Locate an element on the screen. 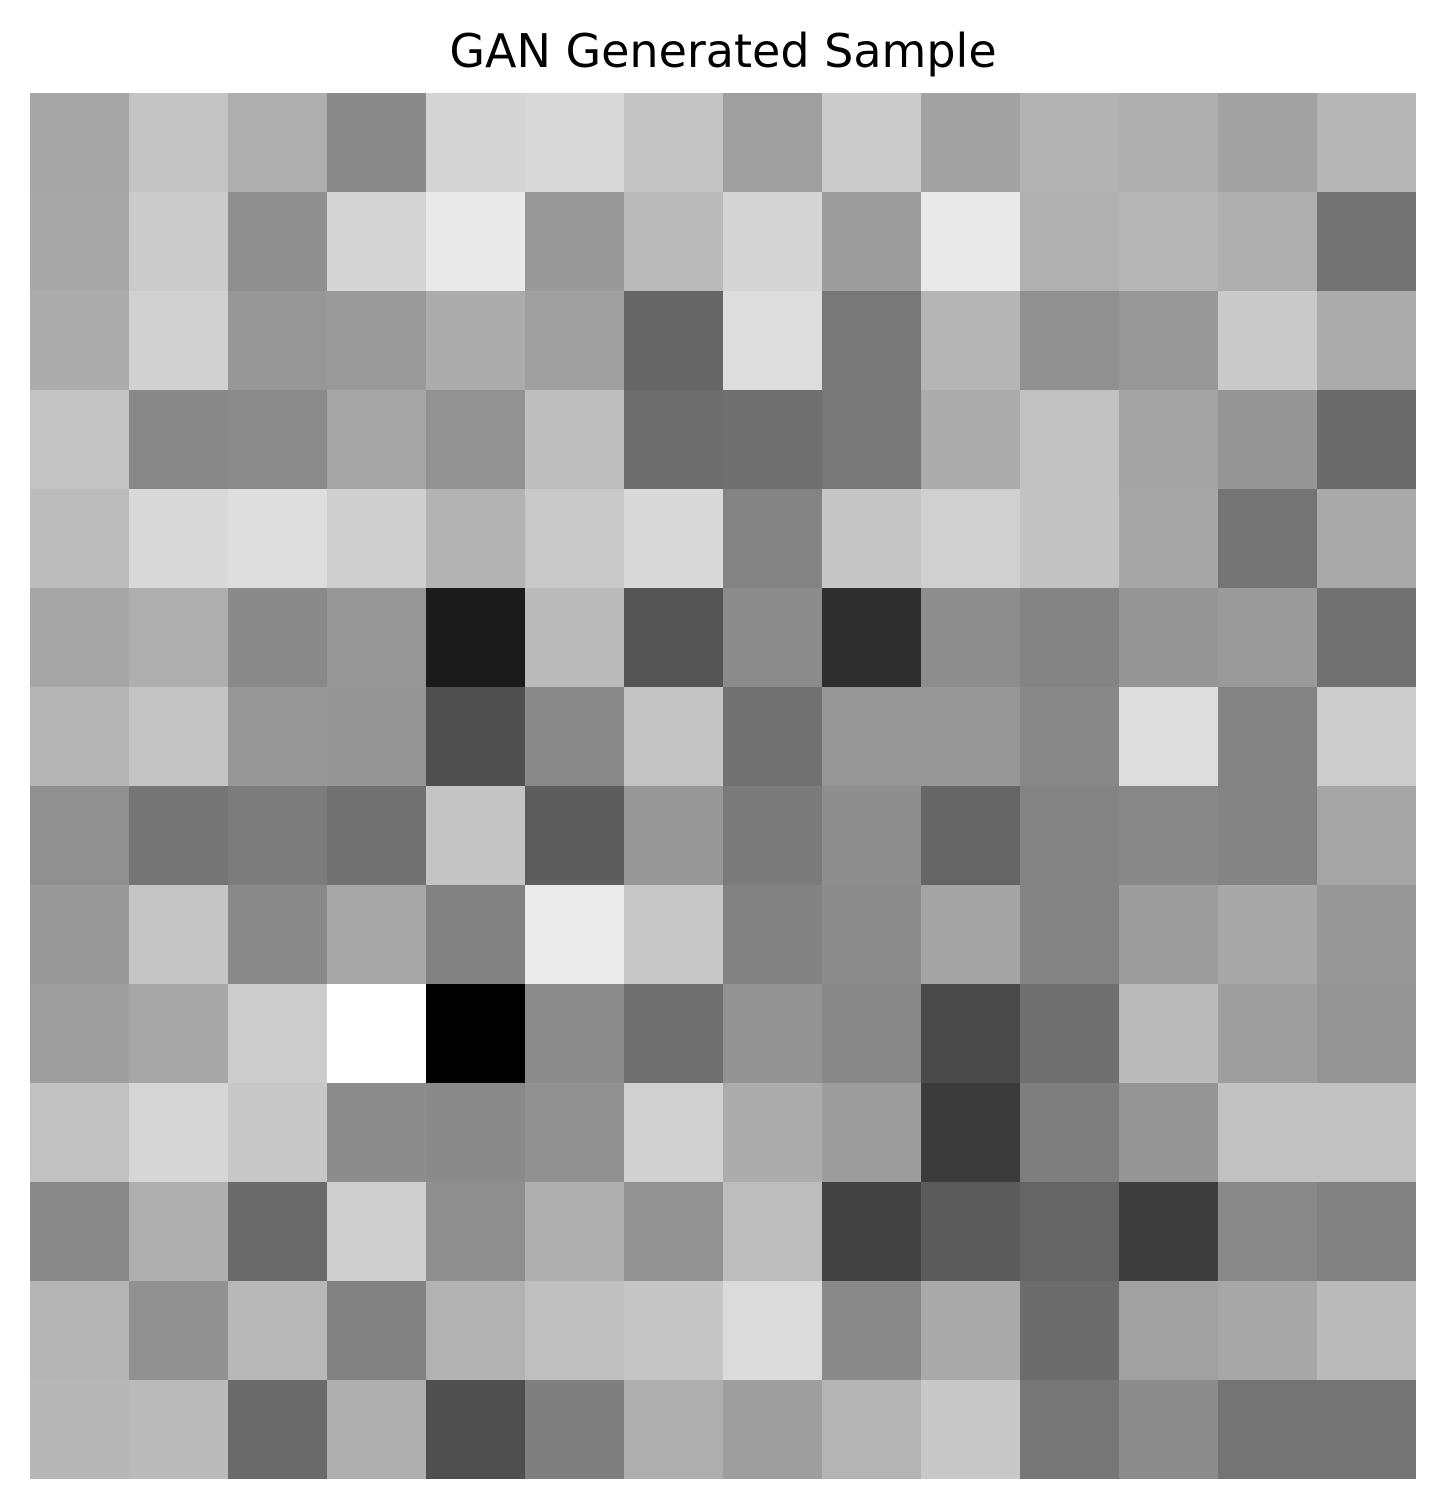  heatmap-cell-r9-c11 is located at coordinates (1169, 1034).